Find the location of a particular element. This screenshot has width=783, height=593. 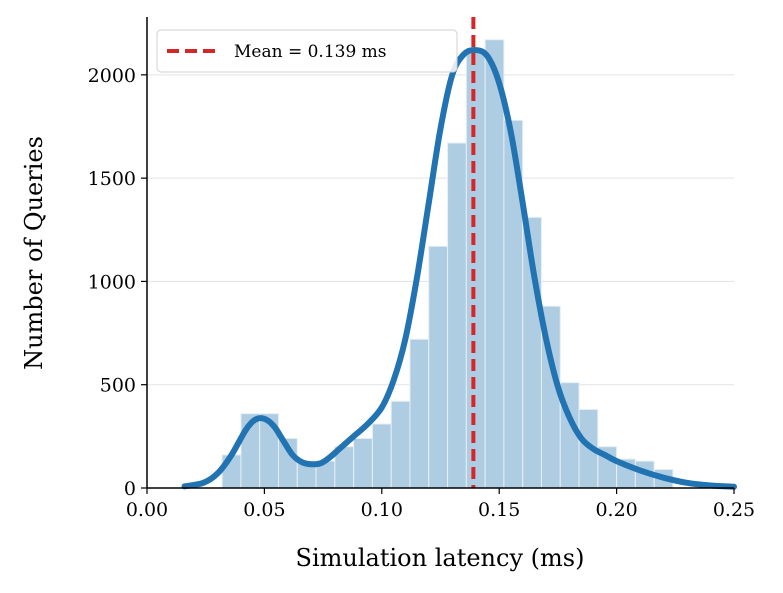

y-tick-label: 500 is located at coordinates (118, 386).